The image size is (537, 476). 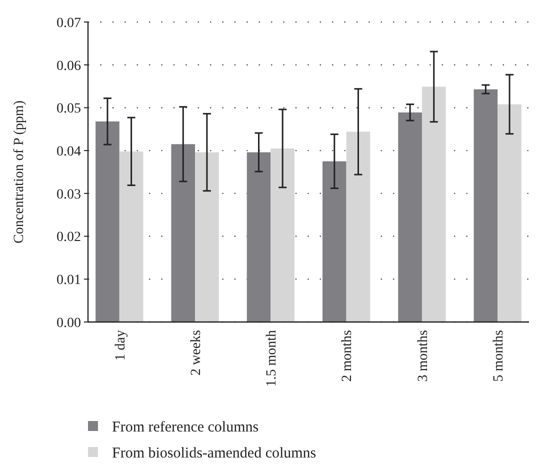 What do you see at coordinates (499, 356) in the screenshot?
I see `x-tick-label: 5 months` at bounding box center [499, 356].